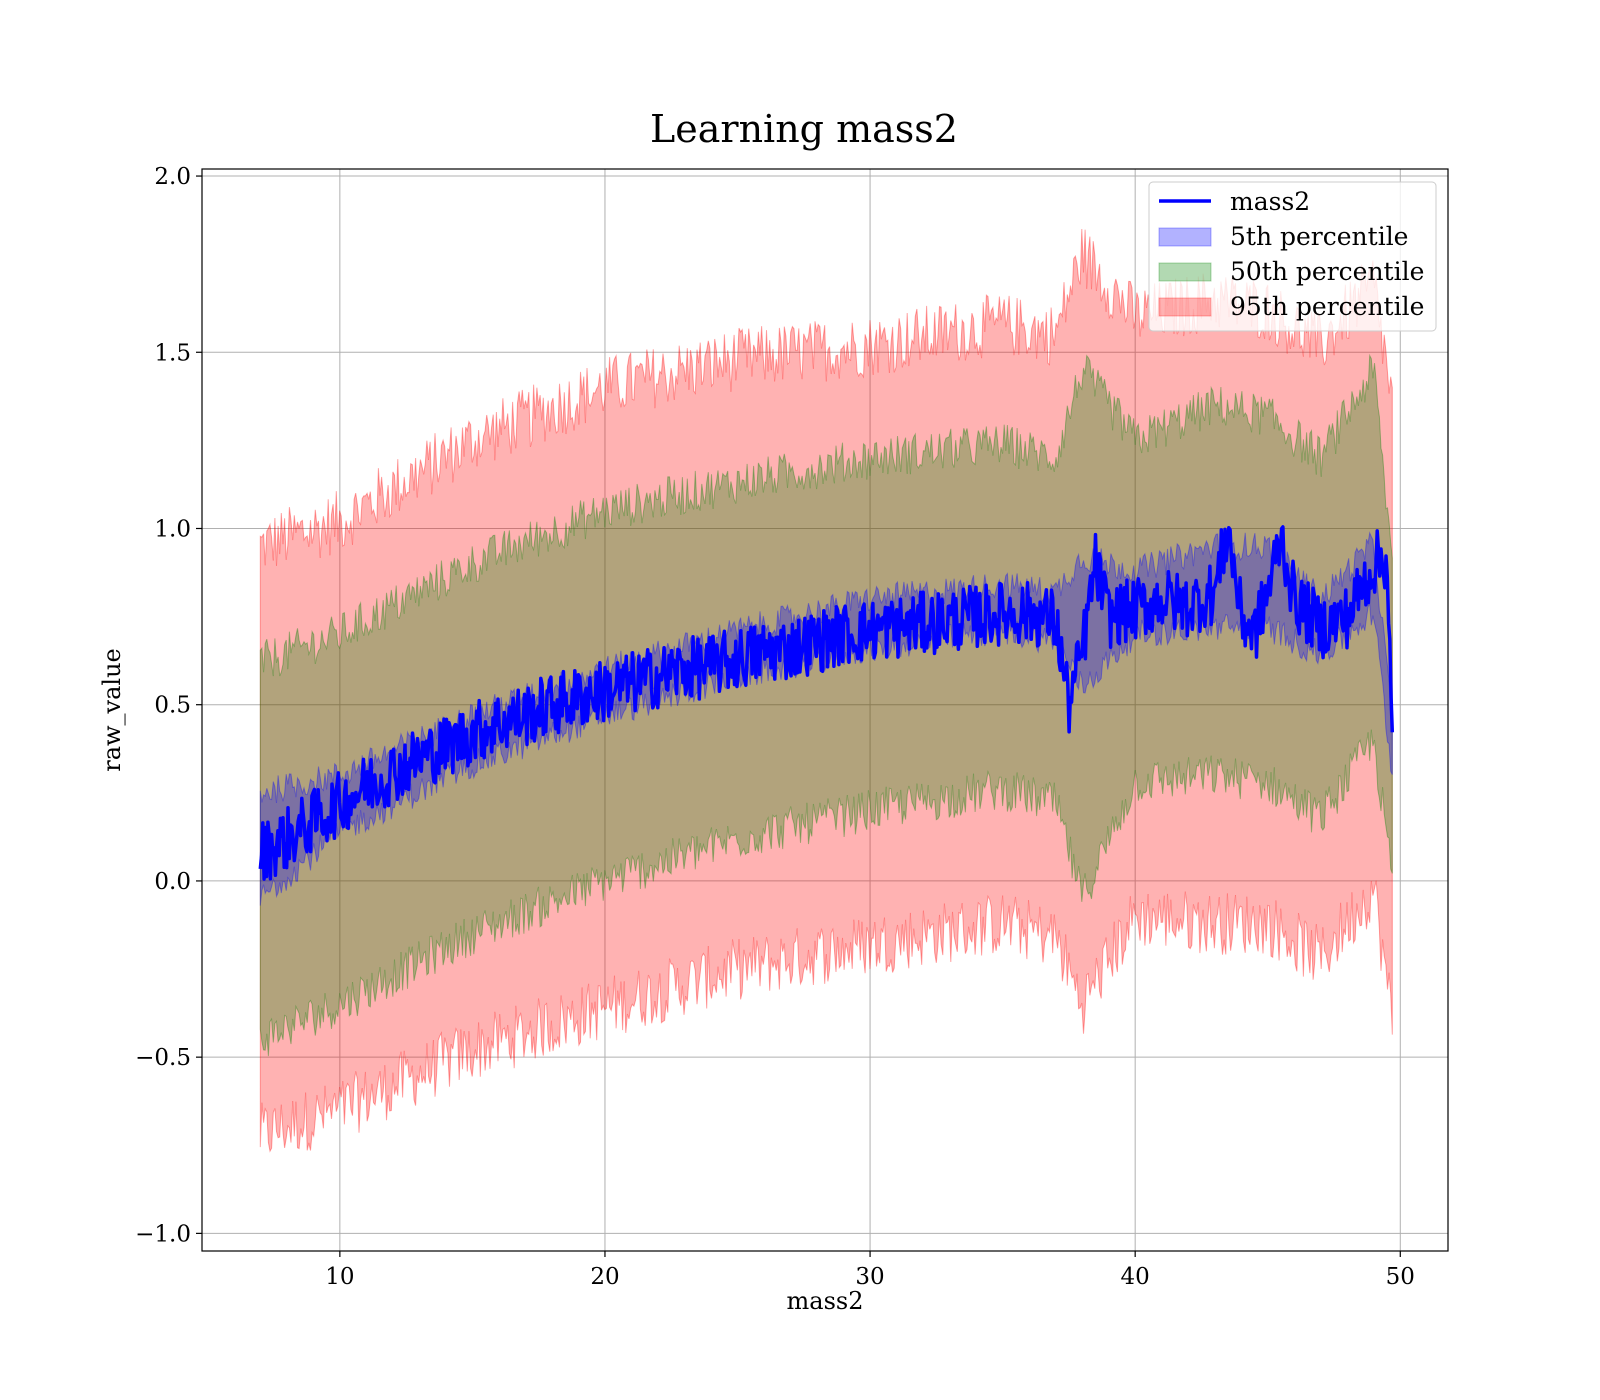  I want to click on legend-label-50th-percentile: 50th percentile, so click(1327, 271).